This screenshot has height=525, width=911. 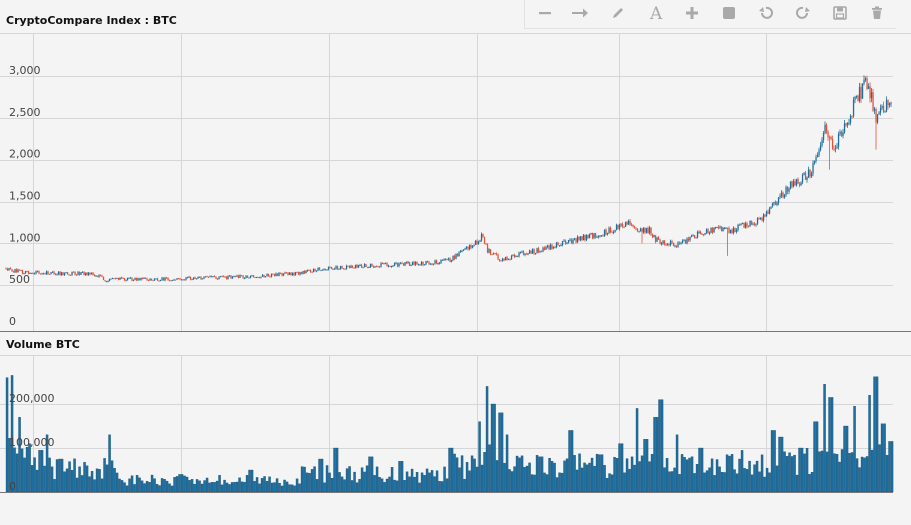 What do you see at coordinates (840, 13) in the screenshot?
I see `save-icon` at bounding box center [840, 13].